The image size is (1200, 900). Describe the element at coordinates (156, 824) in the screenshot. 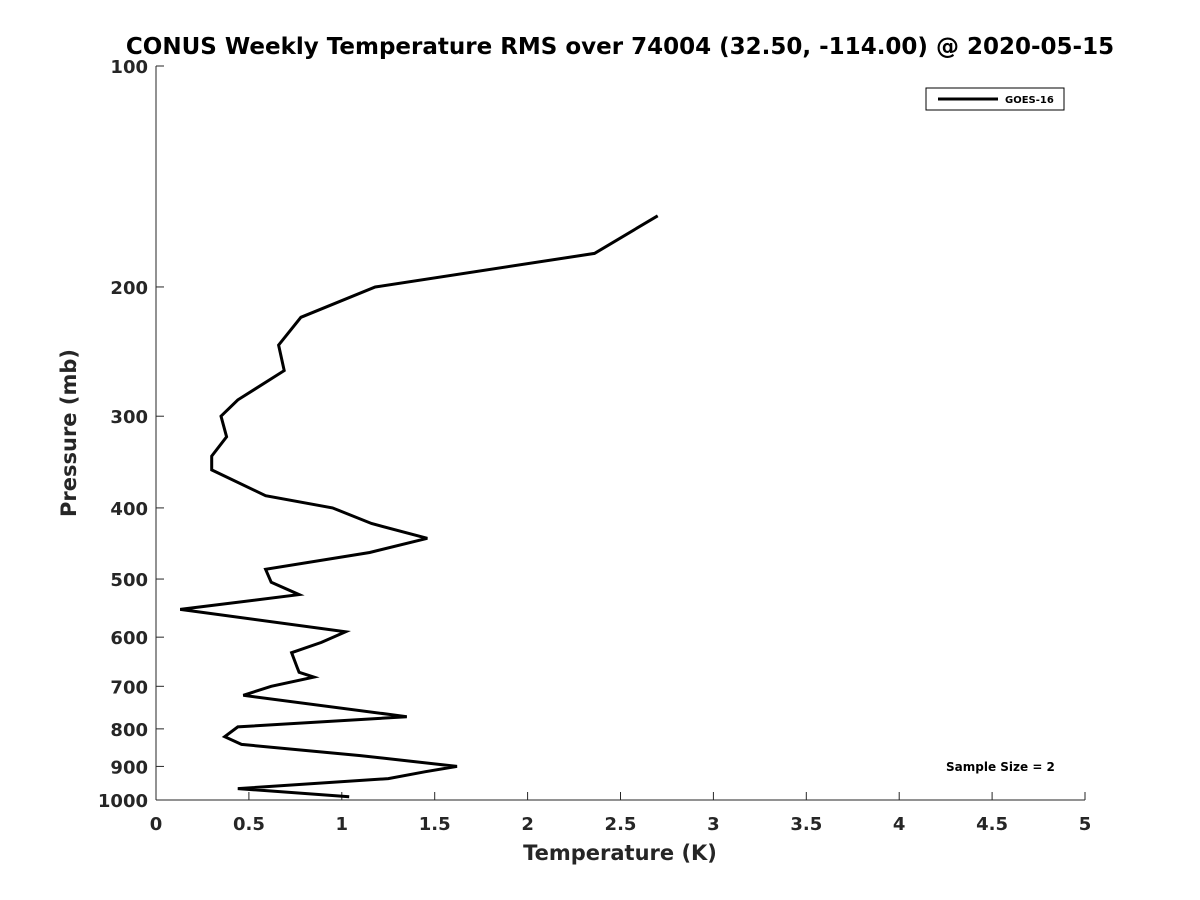

I see `x-tick-label: 0` at that location.